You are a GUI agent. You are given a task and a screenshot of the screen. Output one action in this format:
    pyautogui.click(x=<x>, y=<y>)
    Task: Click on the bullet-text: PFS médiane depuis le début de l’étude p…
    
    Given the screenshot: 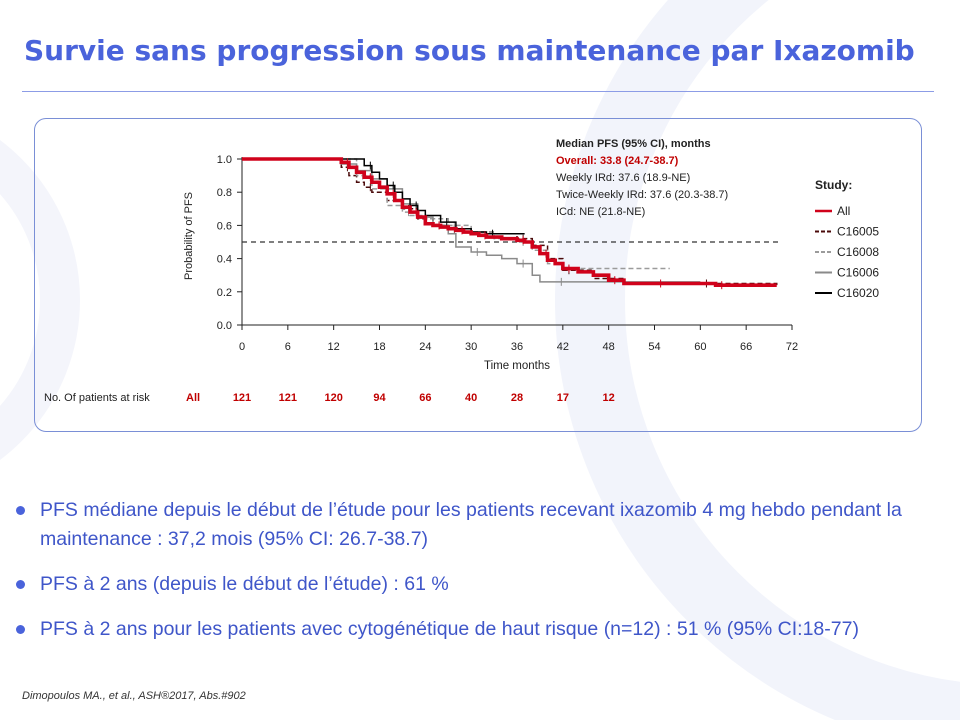 What is the action you would take?
    pyautogui.click(x=471, y=524)
    